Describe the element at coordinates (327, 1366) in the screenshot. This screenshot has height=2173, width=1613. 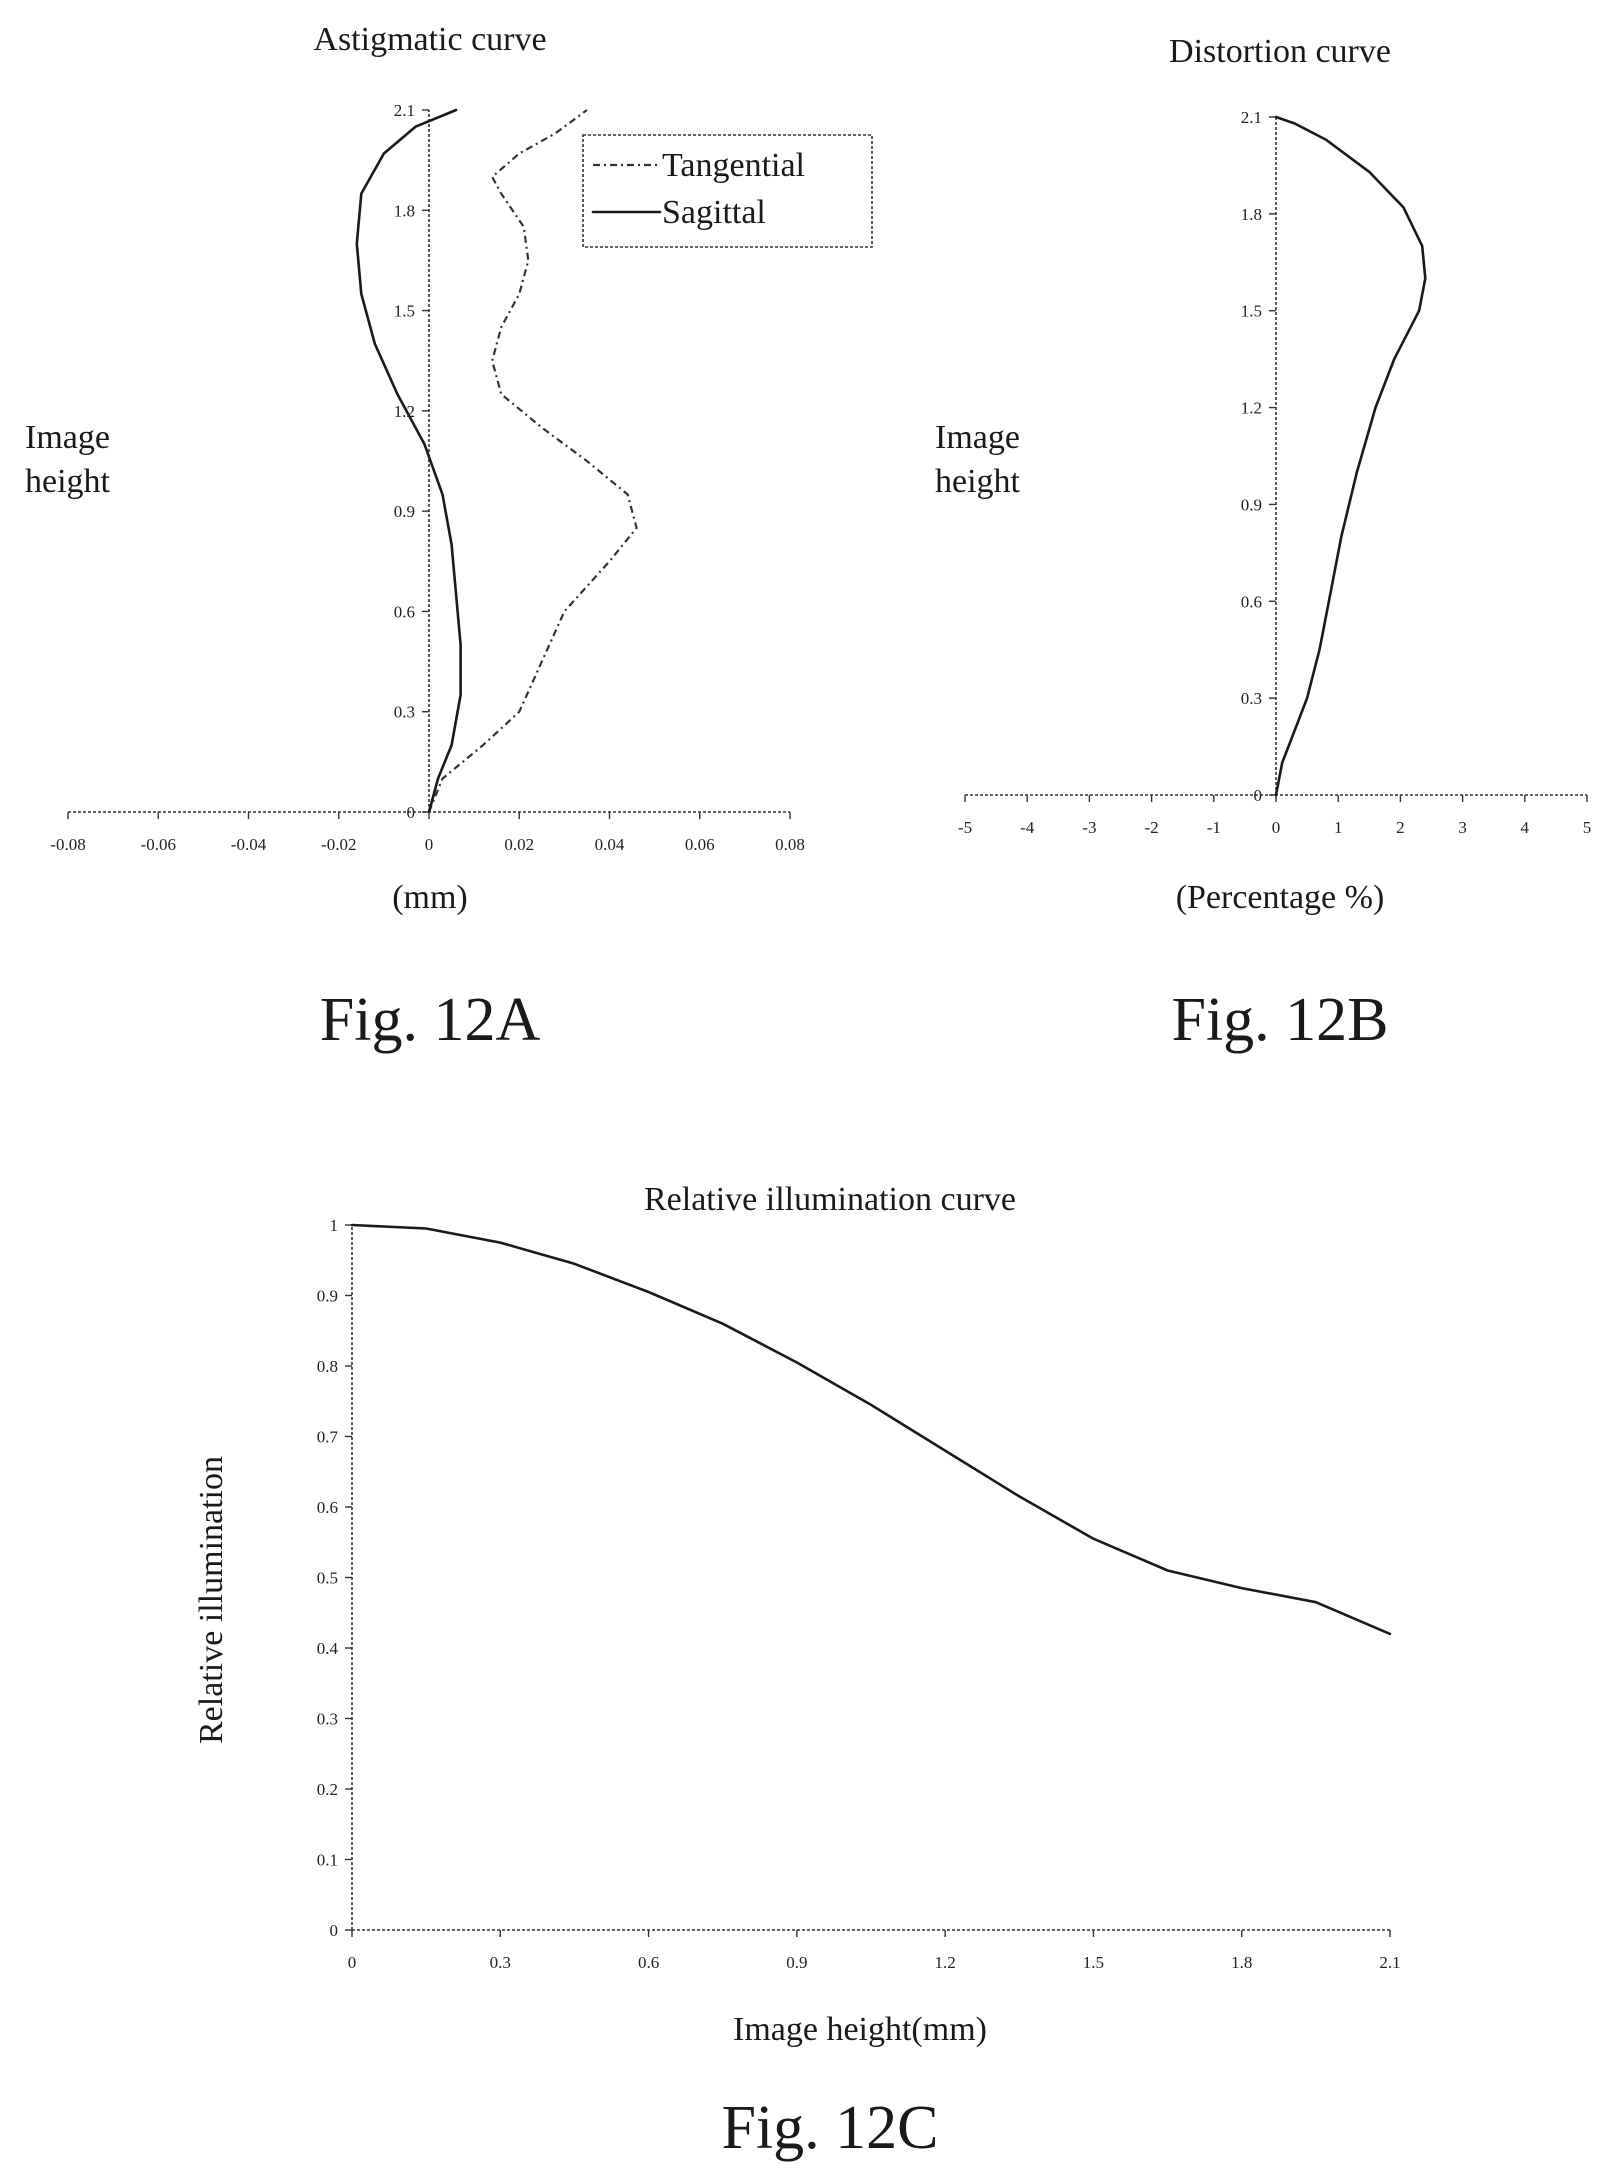
I see `y-tick-label: 0.8` at that location.